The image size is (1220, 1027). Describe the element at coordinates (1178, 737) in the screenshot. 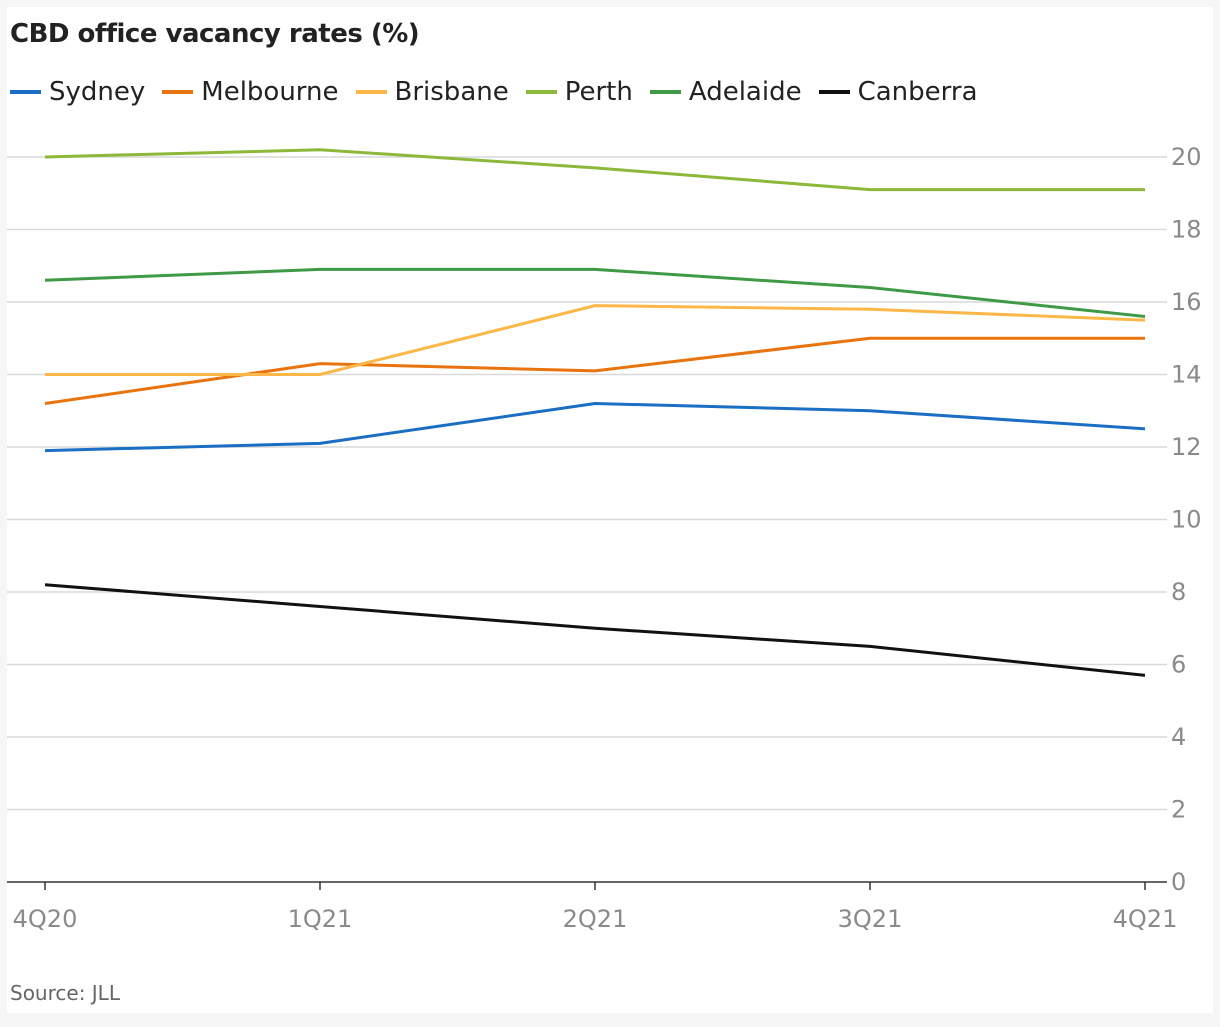

I see `y-tick-label-4: 4` at that location.